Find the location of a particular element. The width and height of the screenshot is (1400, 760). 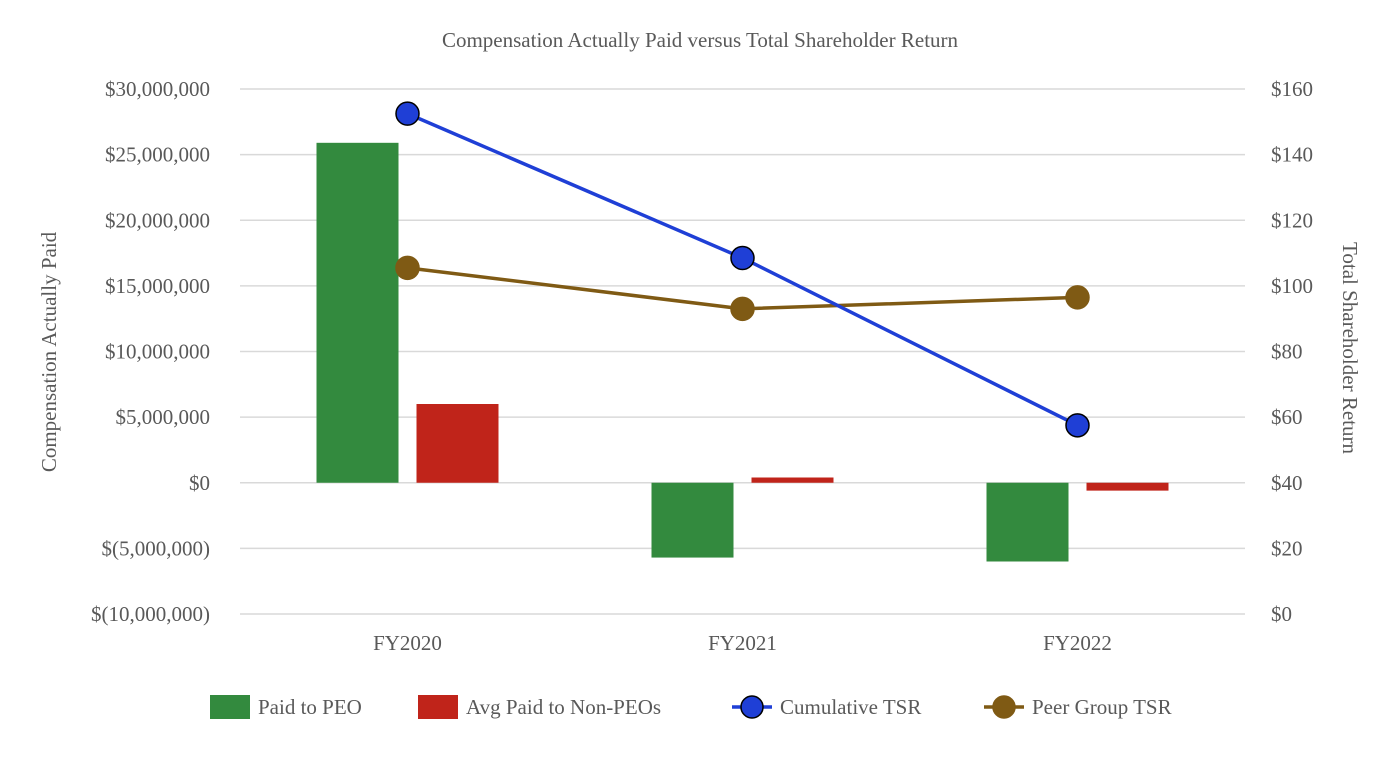

legend-swatch-paid-to-peo is located at coordinates (230, 707).